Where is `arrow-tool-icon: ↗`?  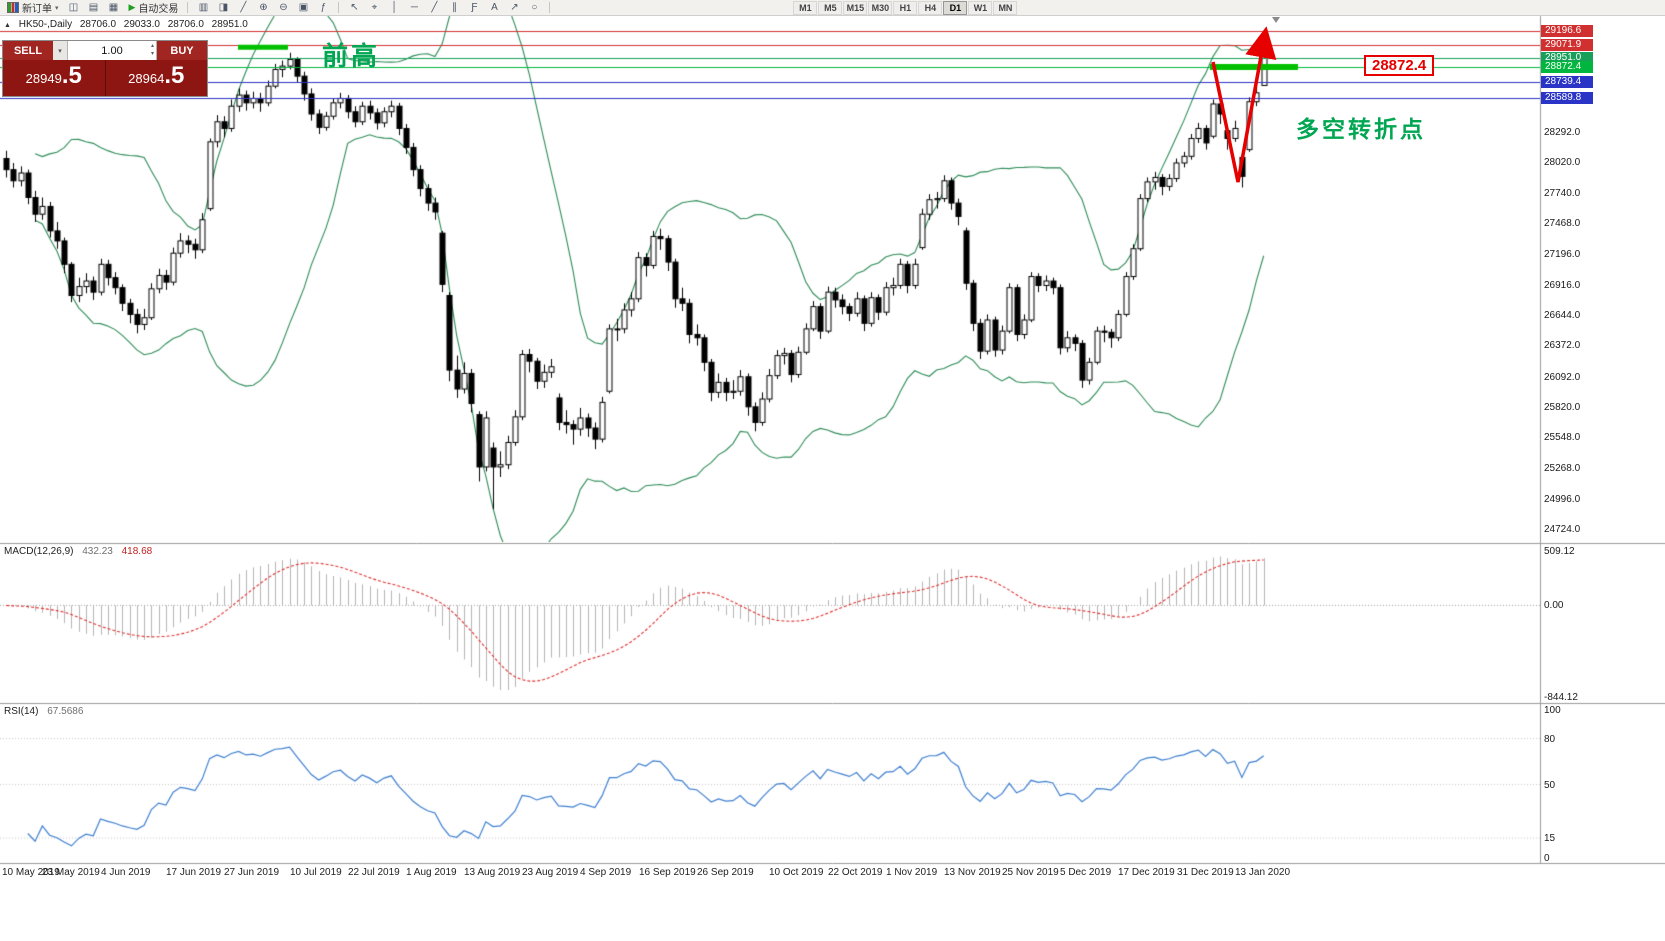 arrow-tool-icon: ↗ is located at coordinates (514, 7).